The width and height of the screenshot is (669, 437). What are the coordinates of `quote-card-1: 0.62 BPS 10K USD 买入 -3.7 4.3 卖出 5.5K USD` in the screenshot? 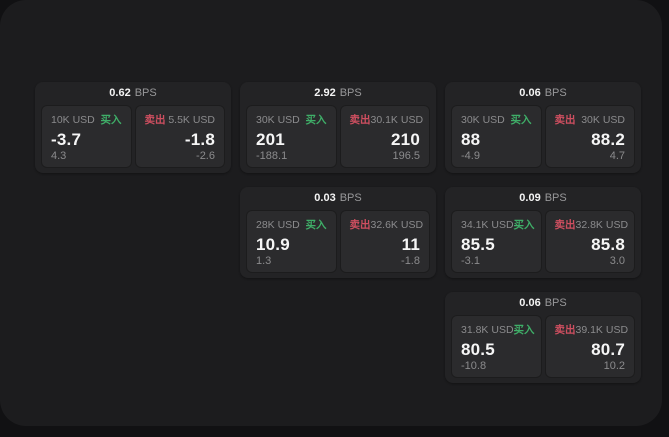 It's located at (133, 127).